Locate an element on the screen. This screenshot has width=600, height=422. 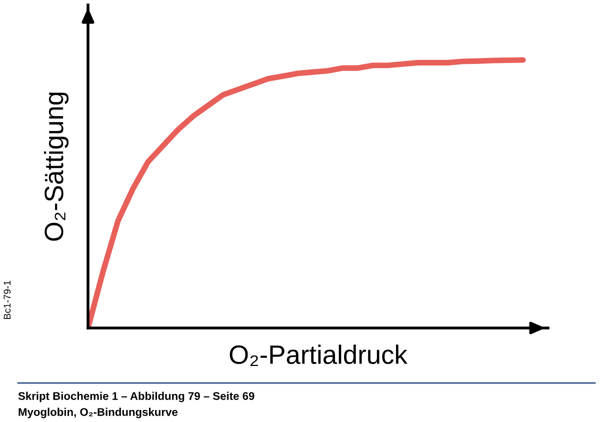
text: Skript Biochemie 1 – Abbildung 79 – Seite 69 is located at coordinates (136, 397).